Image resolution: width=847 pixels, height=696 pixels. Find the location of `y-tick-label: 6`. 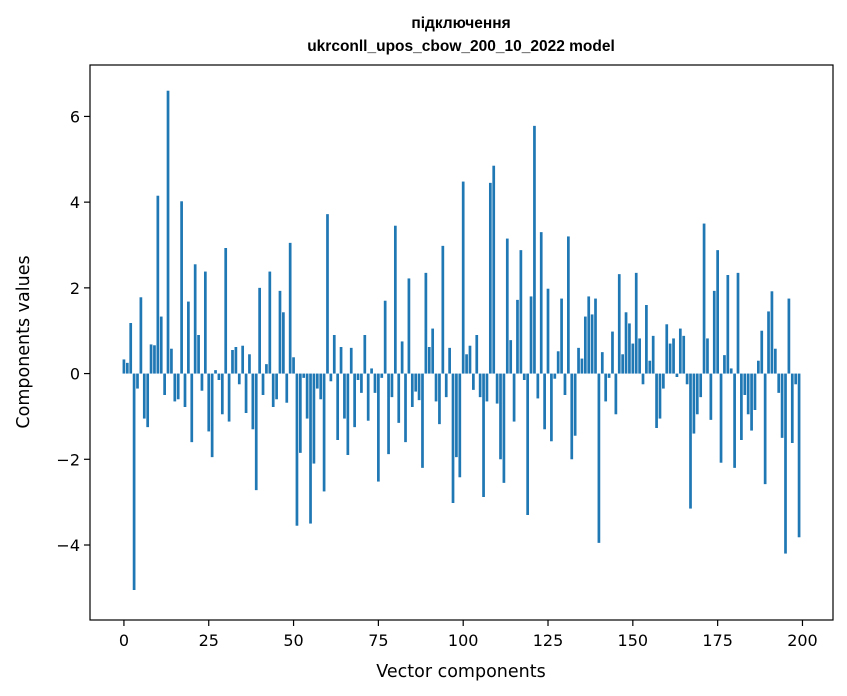

y-tick-label: 6 is located at coordinates (75, 116).